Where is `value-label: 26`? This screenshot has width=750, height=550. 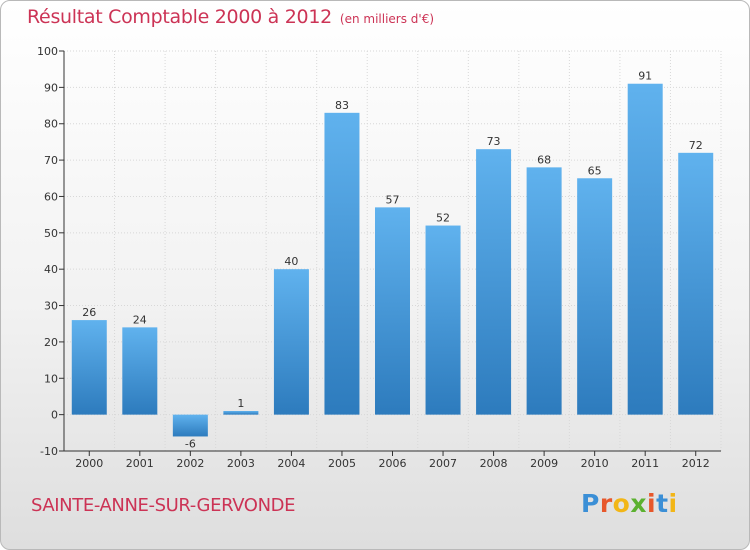
value-label: 26 is located at coordinates (89, 312).